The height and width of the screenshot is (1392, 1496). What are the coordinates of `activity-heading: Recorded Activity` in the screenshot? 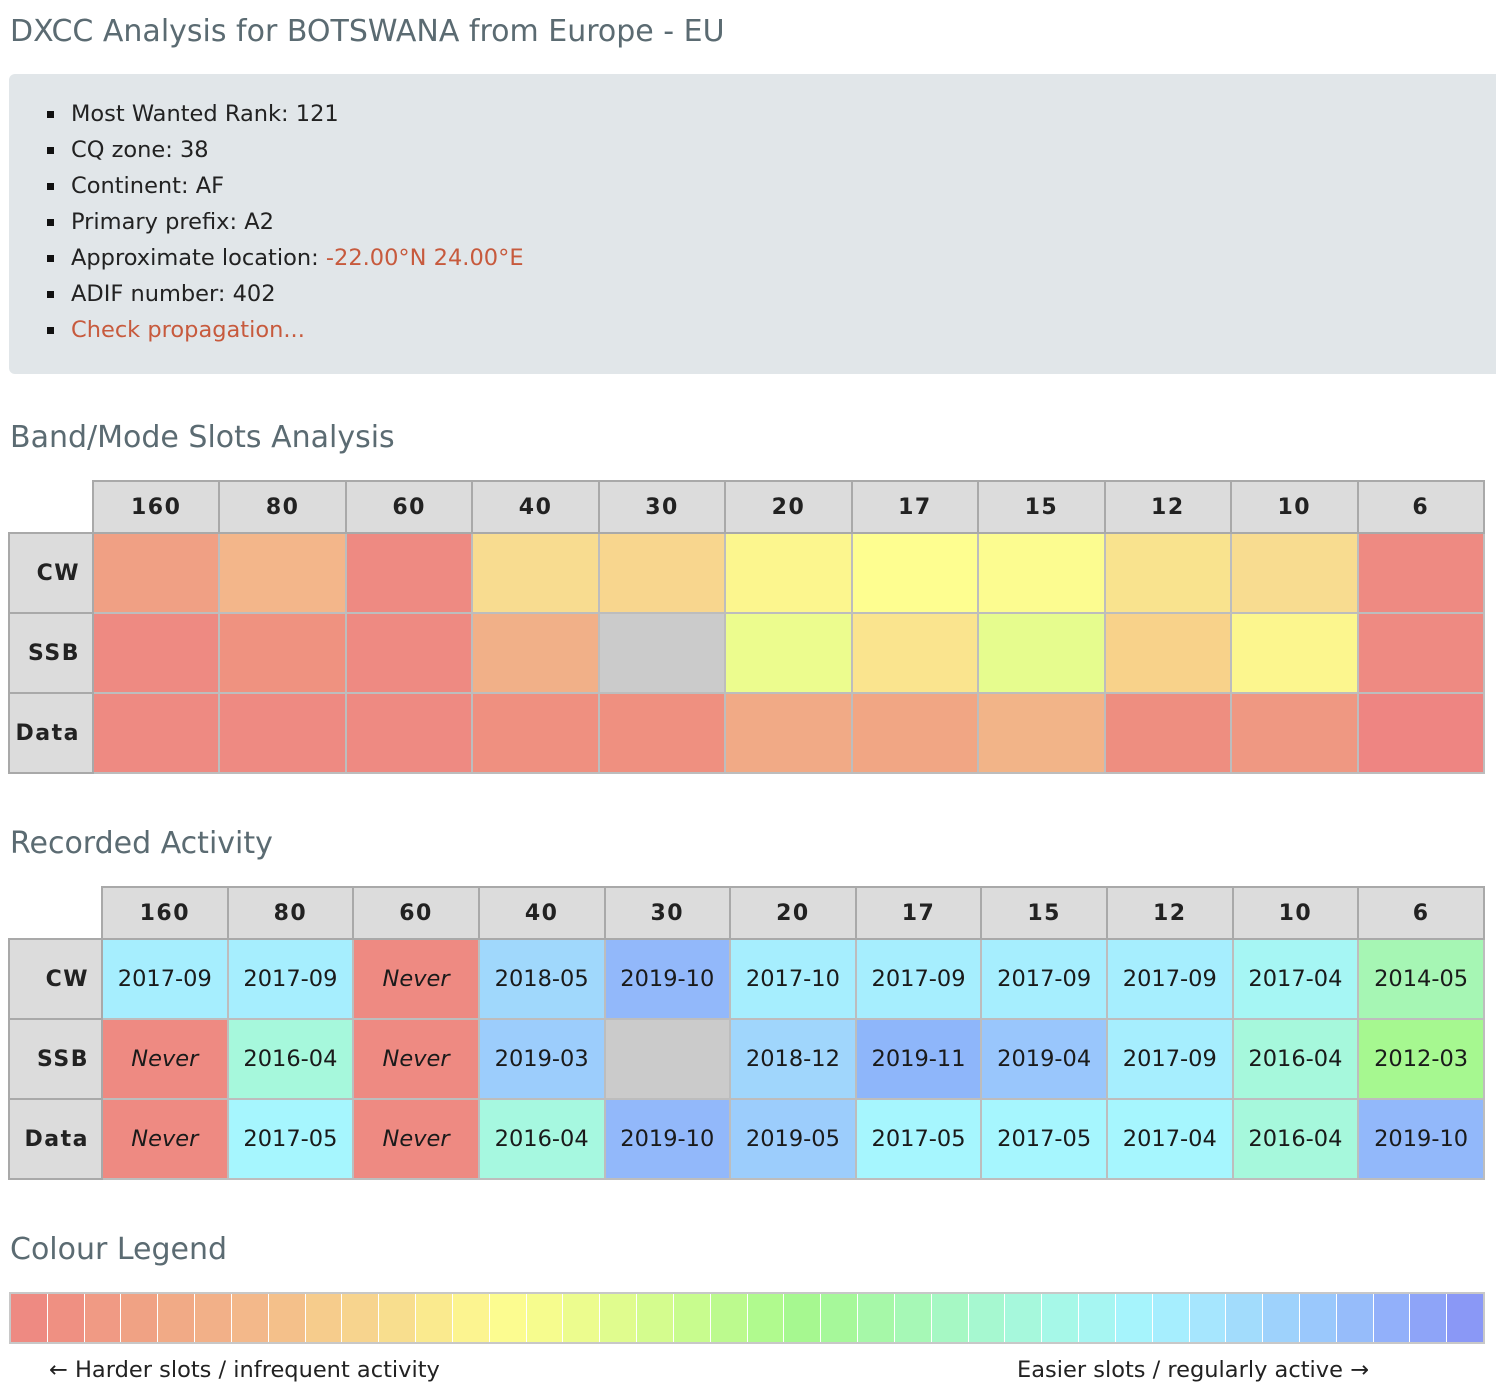 It's located at (141, 843).